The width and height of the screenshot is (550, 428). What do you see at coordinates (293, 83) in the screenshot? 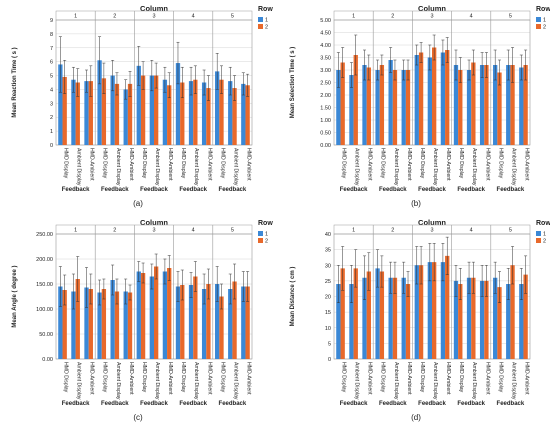
I see `y-axis-label: Mean Selection Time ( s )` at bounding box center [293, 83].